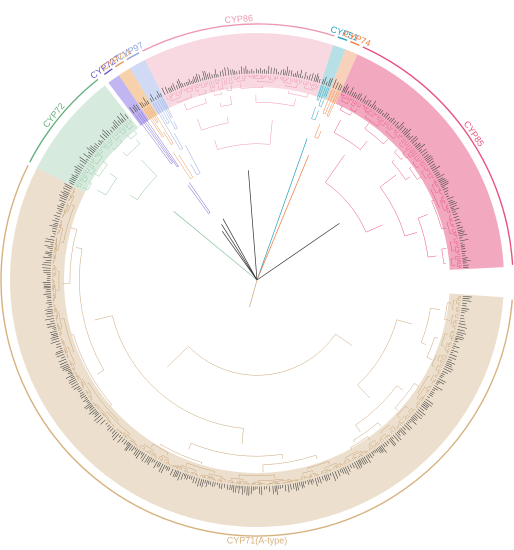  I want to click on clade-arc-cyp85, so click(438, 155).